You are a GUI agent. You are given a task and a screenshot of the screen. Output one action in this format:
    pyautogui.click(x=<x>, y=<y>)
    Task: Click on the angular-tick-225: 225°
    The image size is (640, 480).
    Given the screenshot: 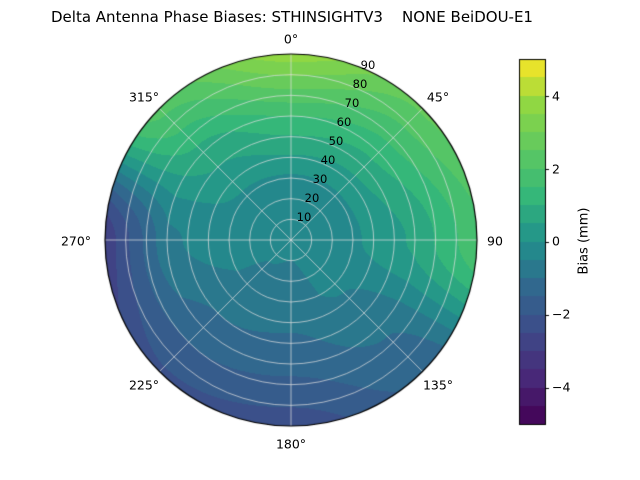 What is the action you would take?
    pyautogui.click(x=144, y=385)
    